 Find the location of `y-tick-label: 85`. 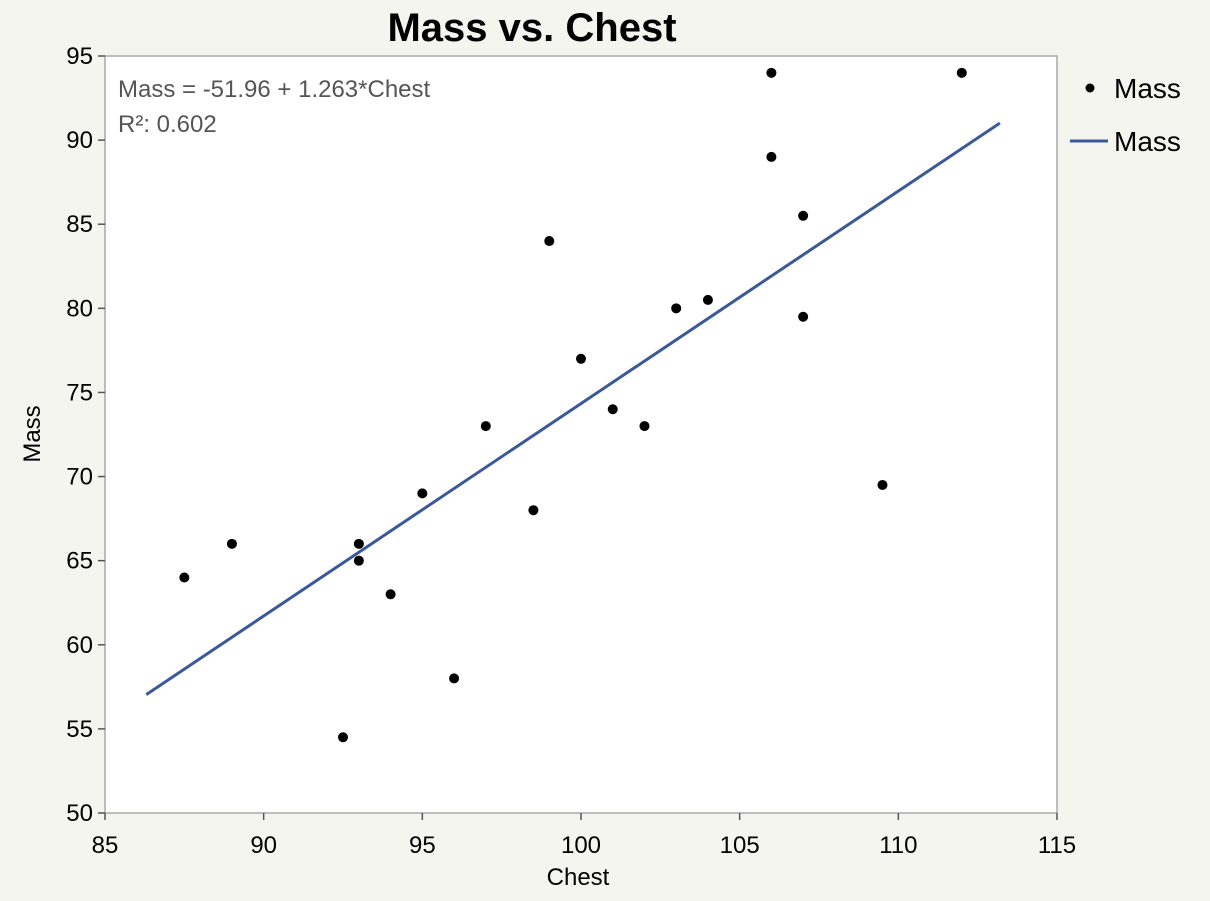

y-tick-label: 85 is located at coordinates (79, 224).